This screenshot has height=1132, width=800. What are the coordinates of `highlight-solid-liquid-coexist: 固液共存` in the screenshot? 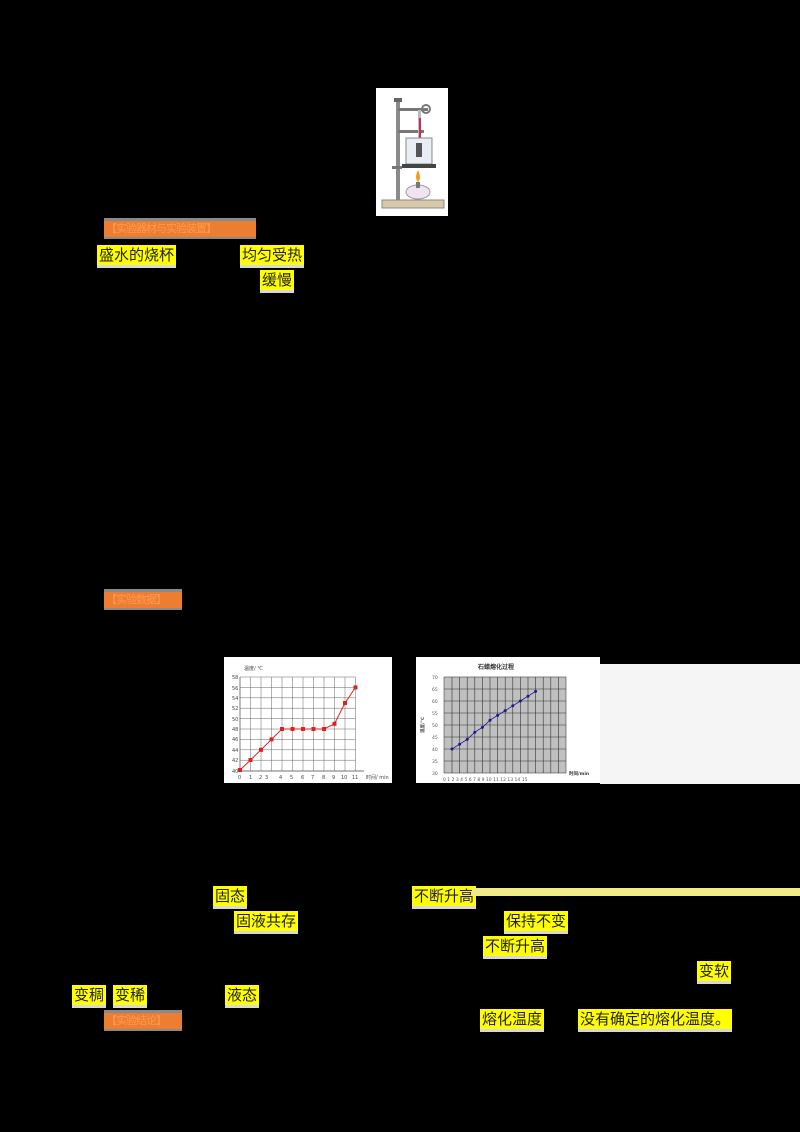 It's located at (266, 921).